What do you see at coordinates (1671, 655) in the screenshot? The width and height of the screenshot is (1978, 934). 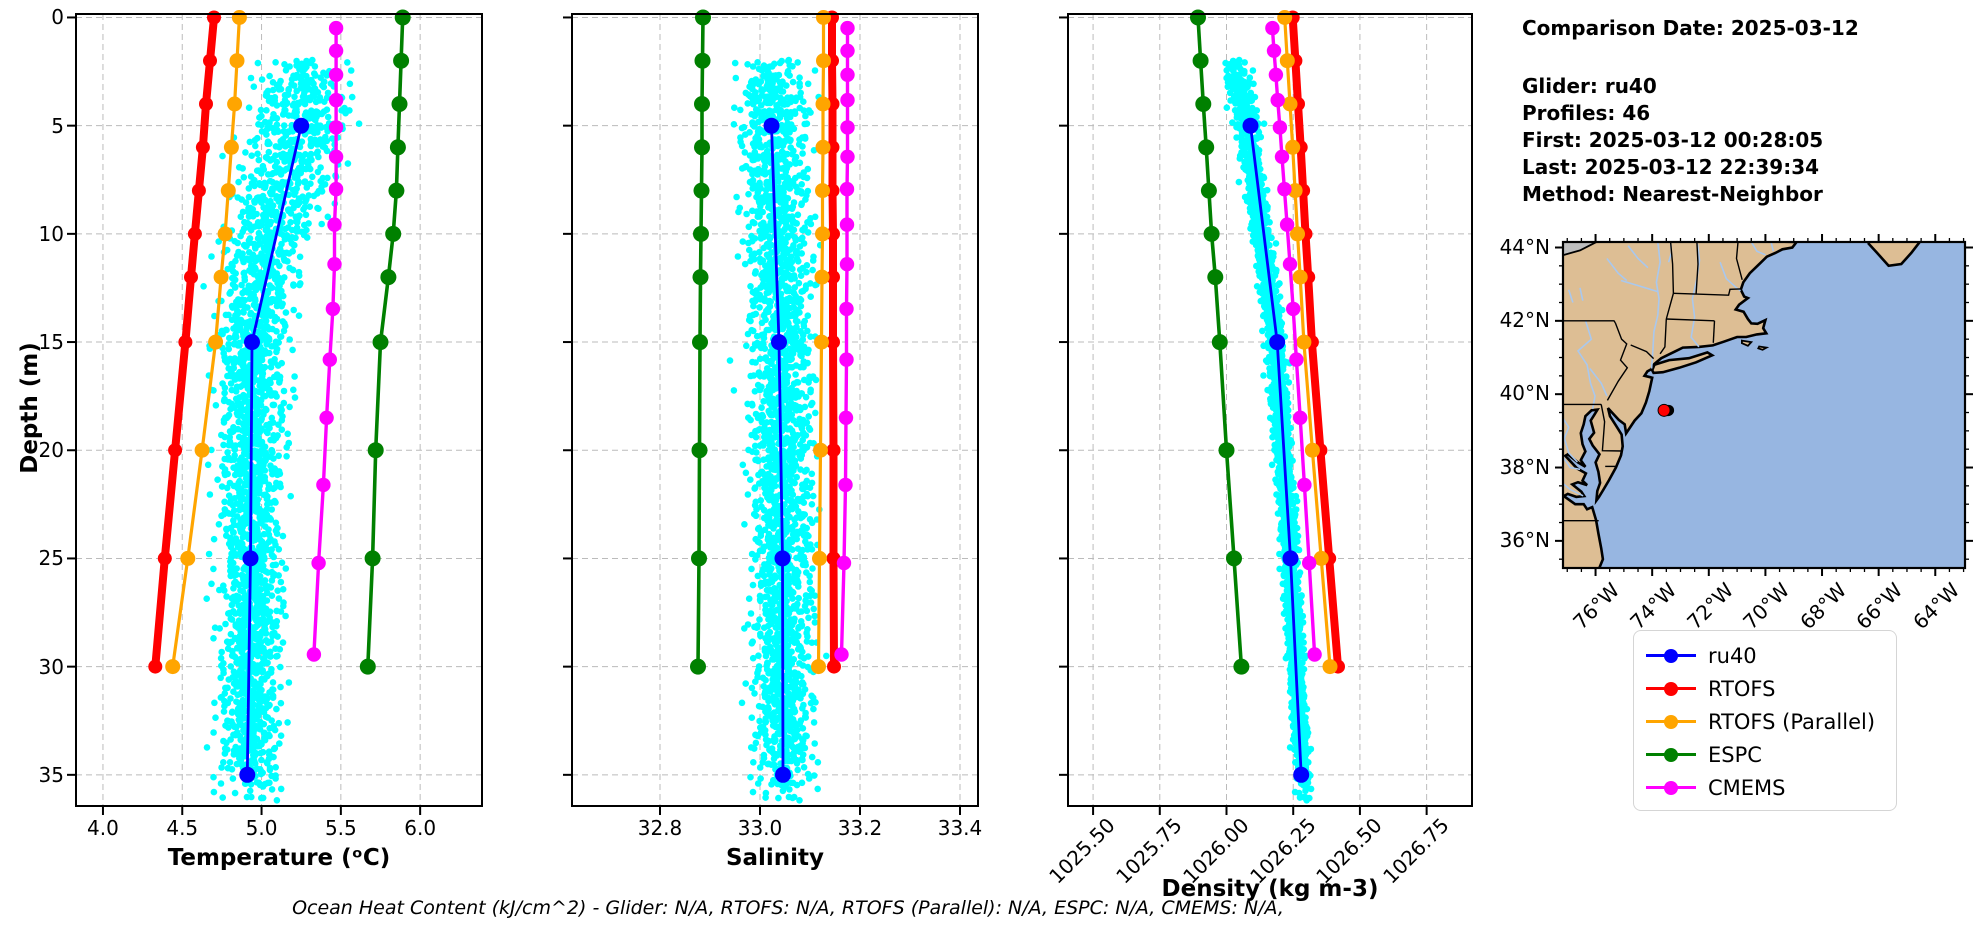 I see `legend-swatch-ru40` at bounding box center [1671, 655].